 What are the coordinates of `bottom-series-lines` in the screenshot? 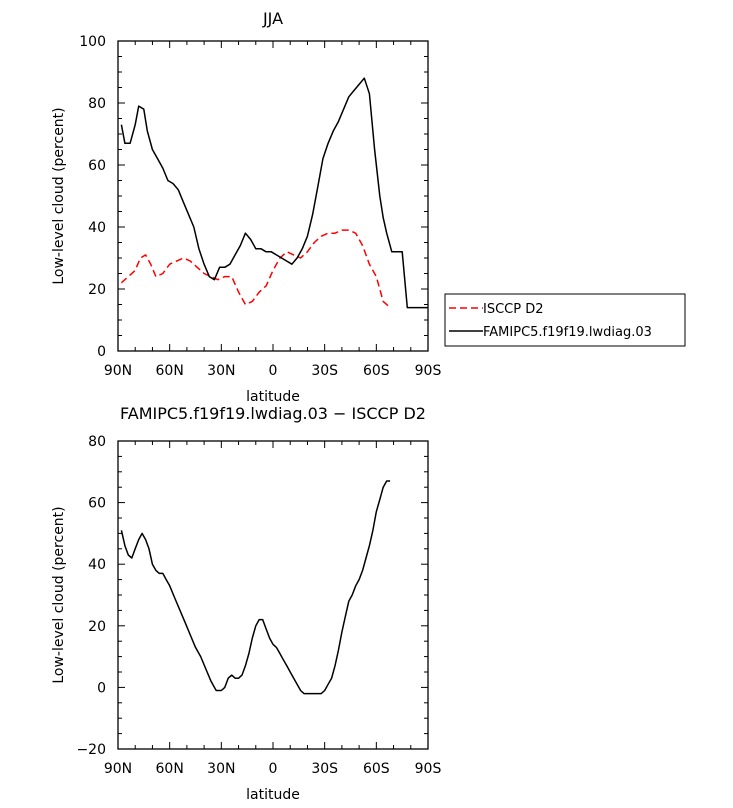 It's located at (255, 587).